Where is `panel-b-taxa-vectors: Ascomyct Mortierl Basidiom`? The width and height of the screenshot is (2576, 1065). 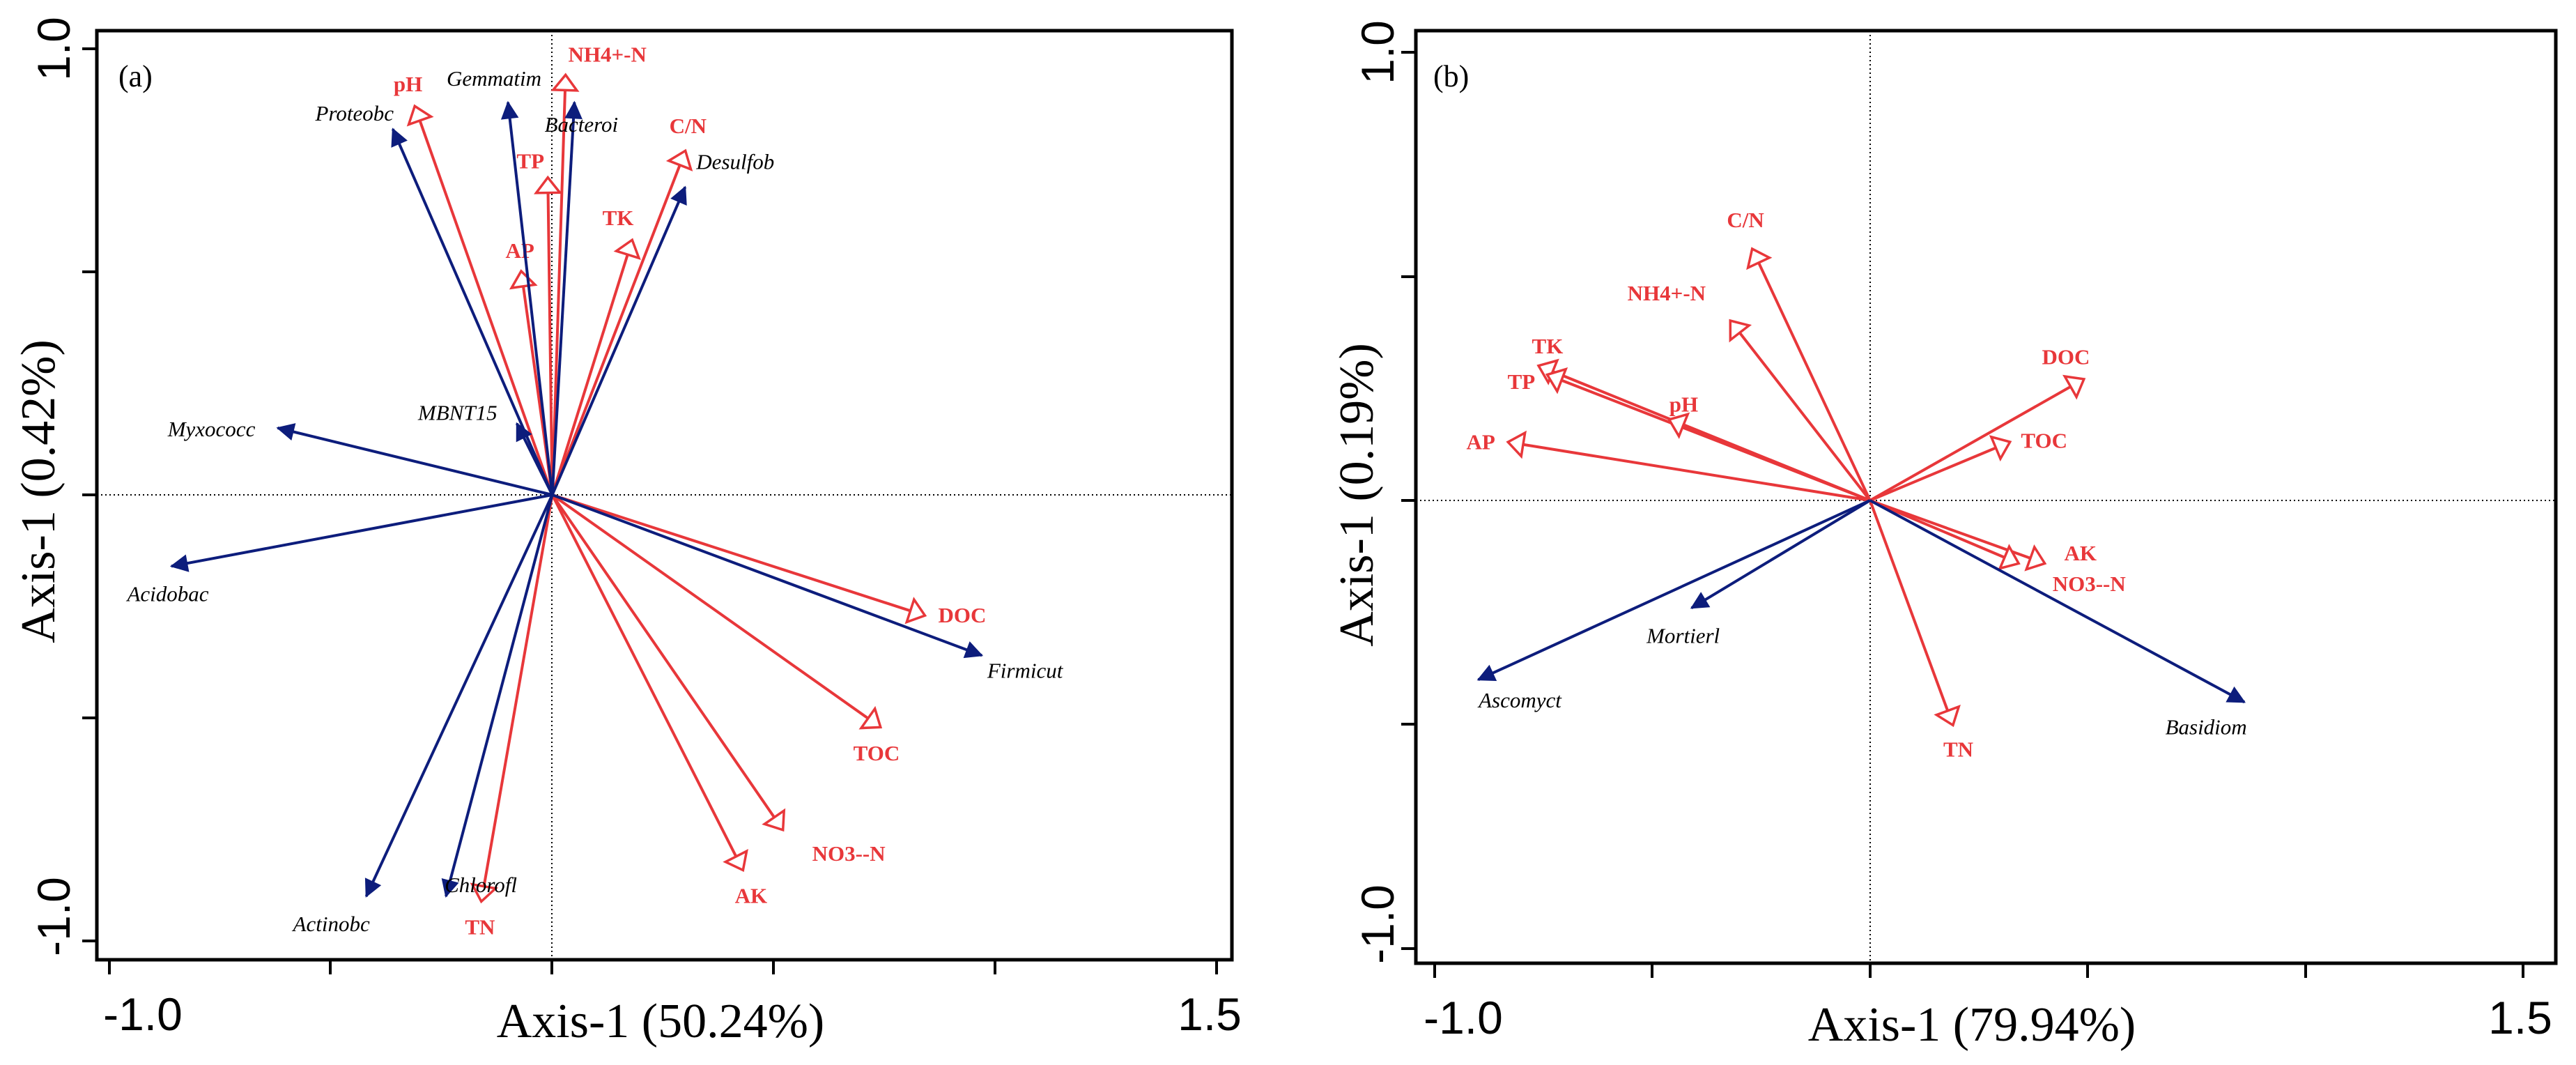 panel-b-taxa-vectors: Ascomyct Mortierl Basidiom is located at coordinates (1861, 619).